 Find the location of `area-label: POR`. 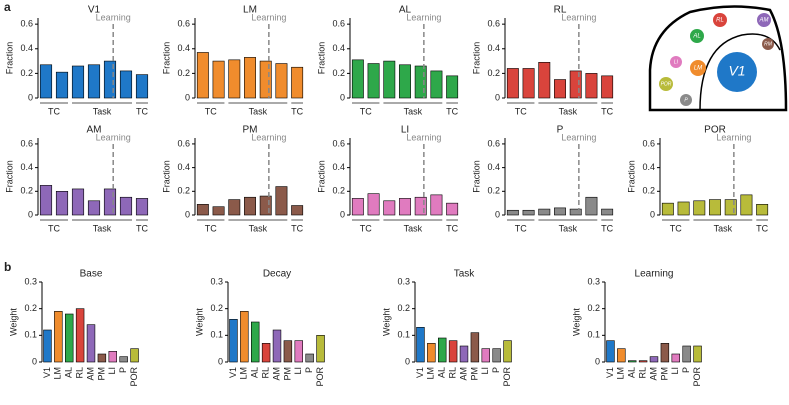

area-label: POR is located at coordinates (666, 84).